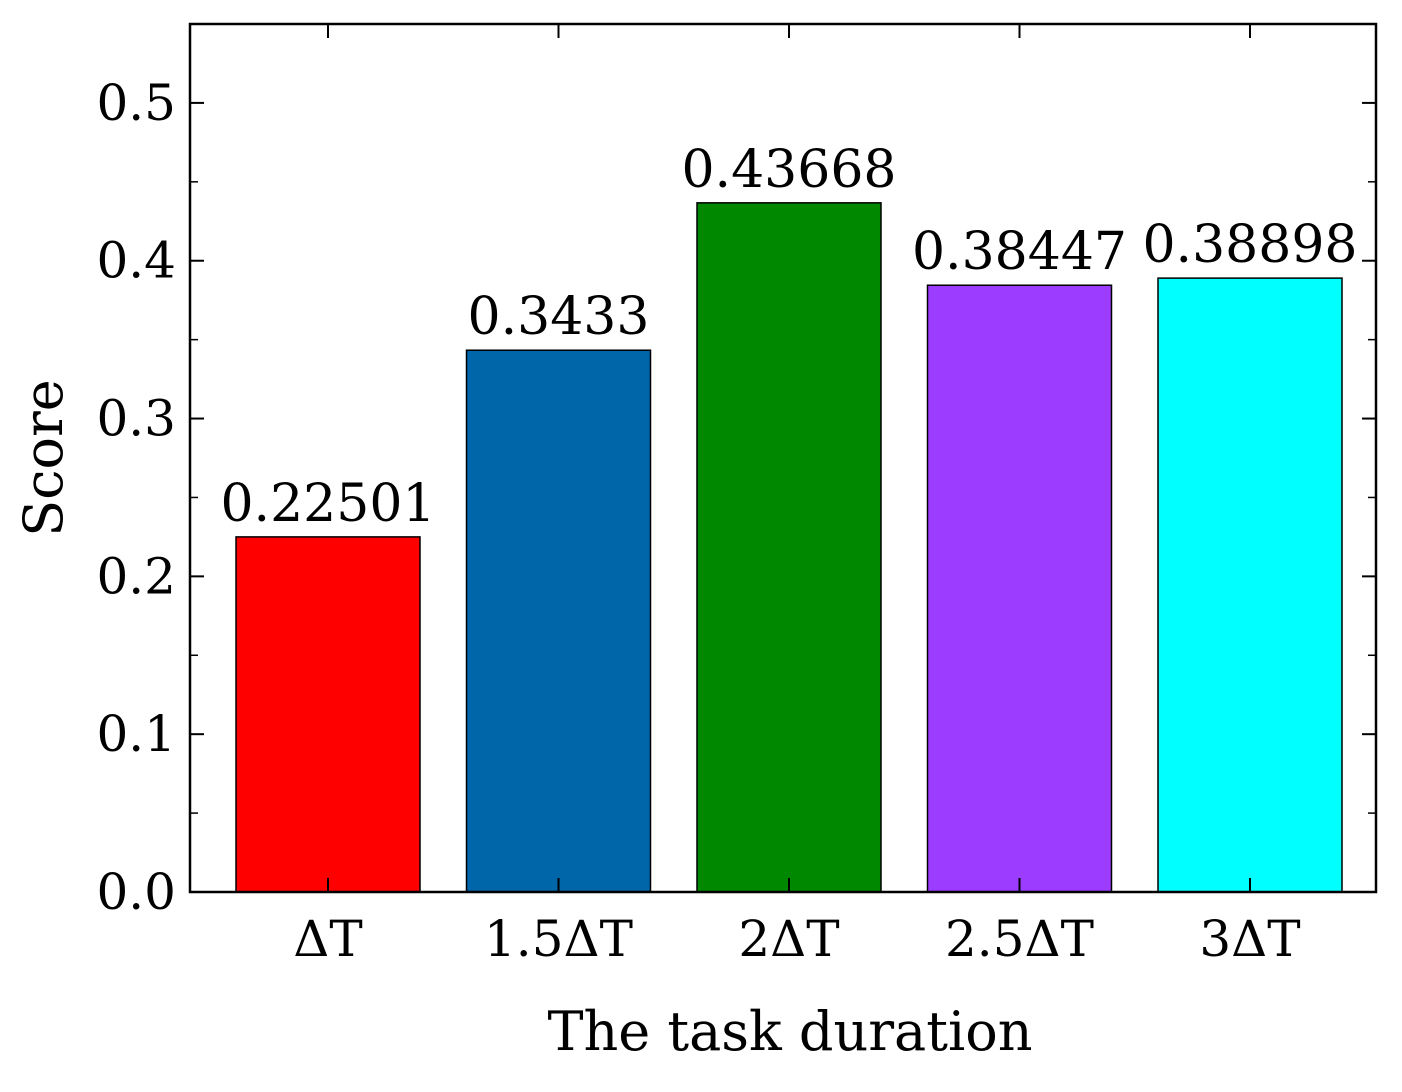 The image size is (1402, 1092). I want to click on y-axis-title: Score, so click(43, 458).